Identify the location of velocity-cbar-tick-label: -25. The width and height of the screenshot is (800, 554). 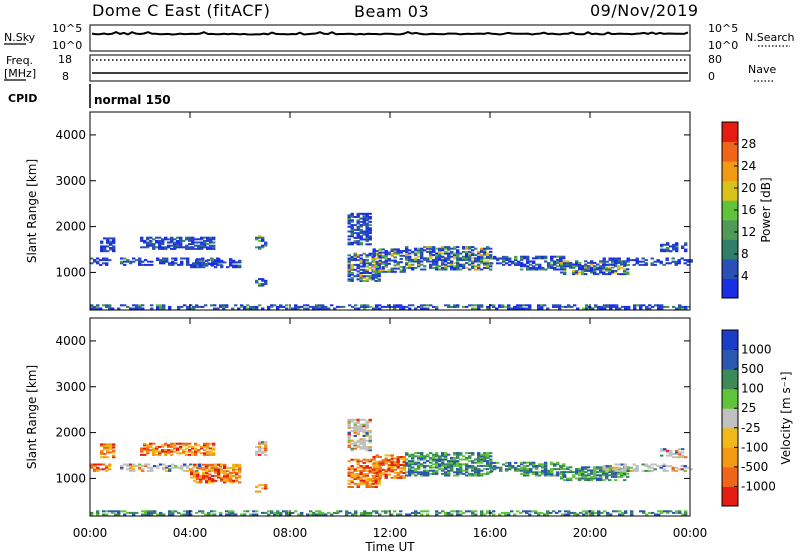
(751, 428).